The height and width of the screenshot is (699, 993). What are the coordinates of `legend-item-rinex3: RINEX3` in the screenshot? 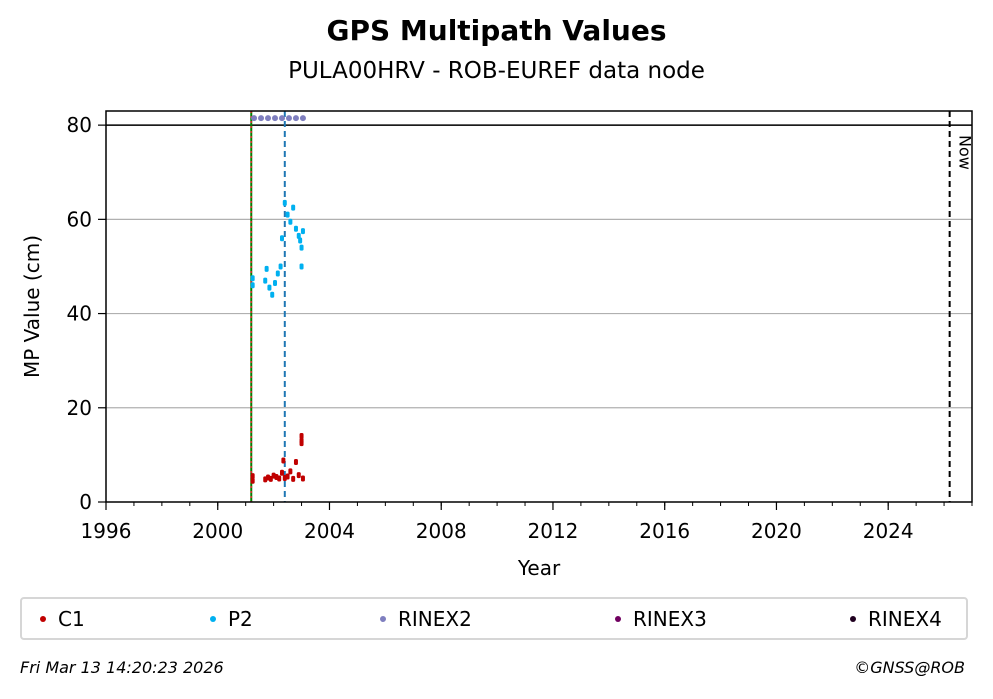 It's located at (652, 619).